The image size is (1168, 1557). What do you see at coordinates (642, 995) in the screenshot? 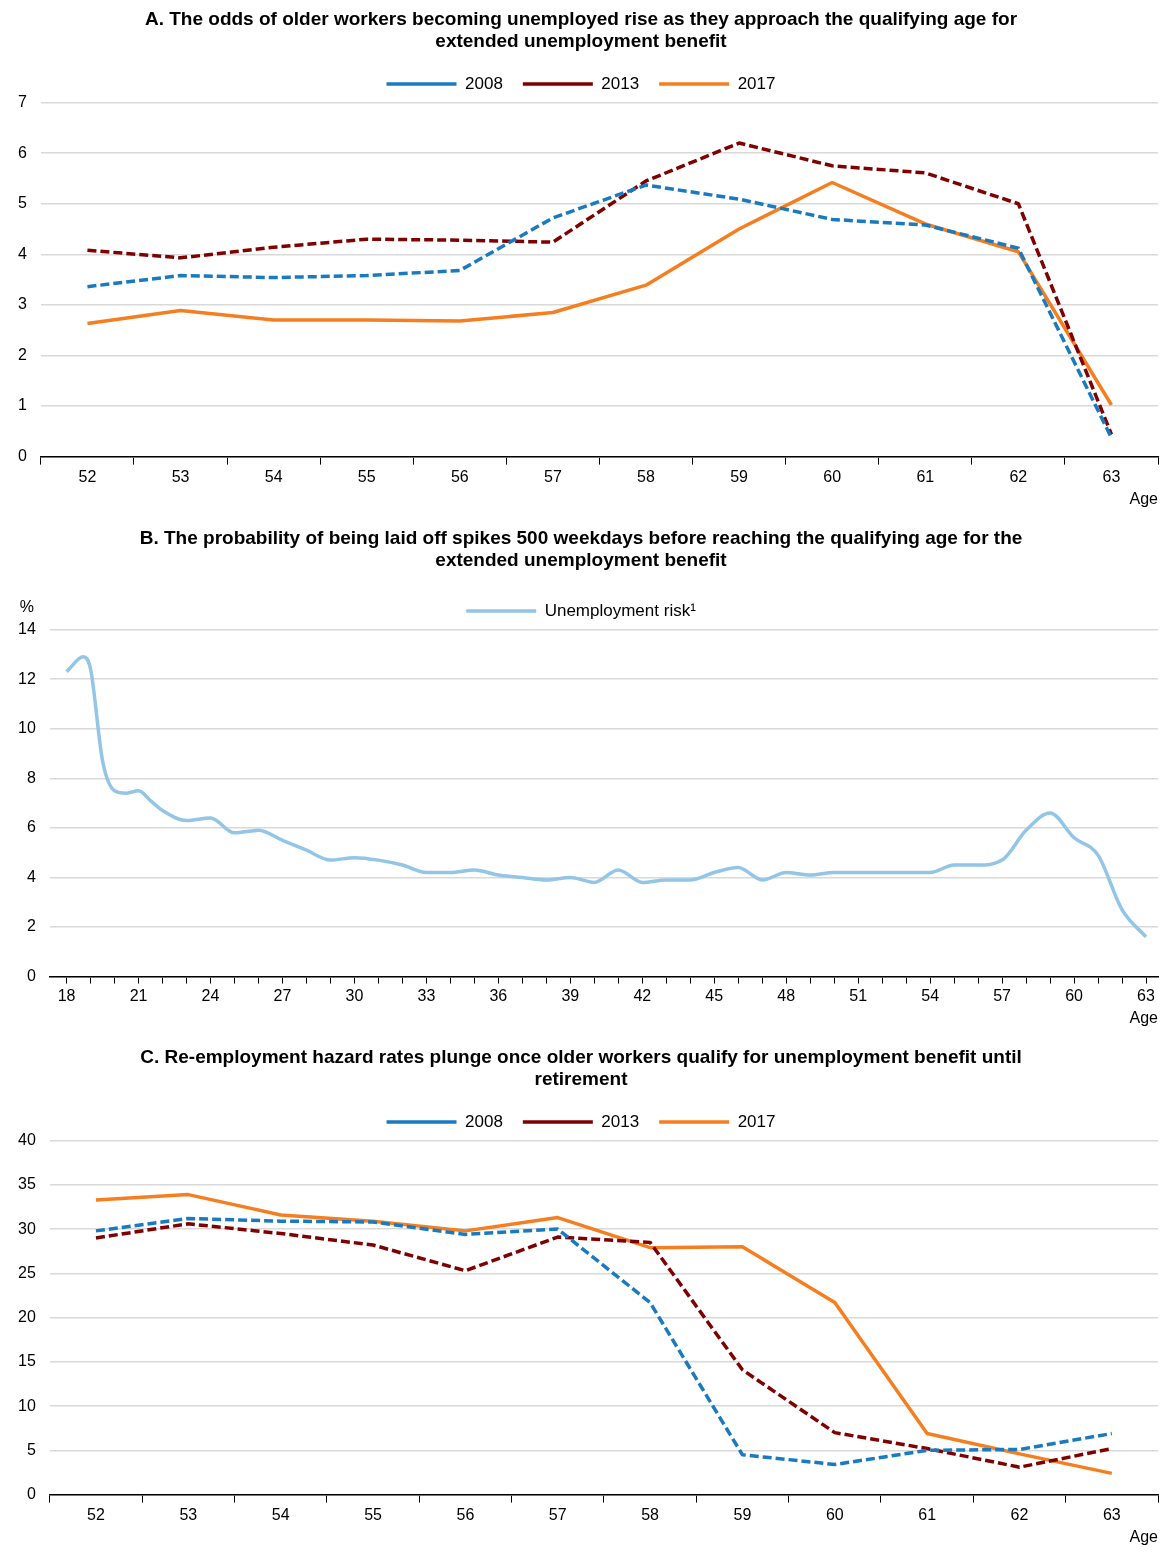
I see `x-tick-label: 42` at bounding box center [642, 995].